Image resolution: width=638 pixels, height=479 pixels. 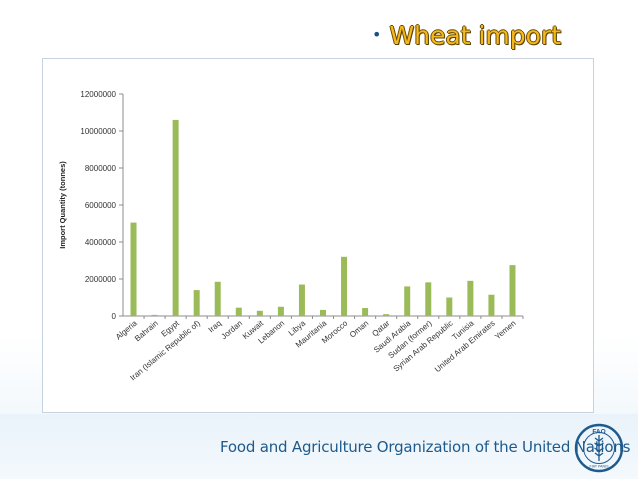 What do you see at coordinates (62, 205) in the screenshot?
I see `y-axis-title: Import Quantity (tonnes)` at bounding box center [62, 205].